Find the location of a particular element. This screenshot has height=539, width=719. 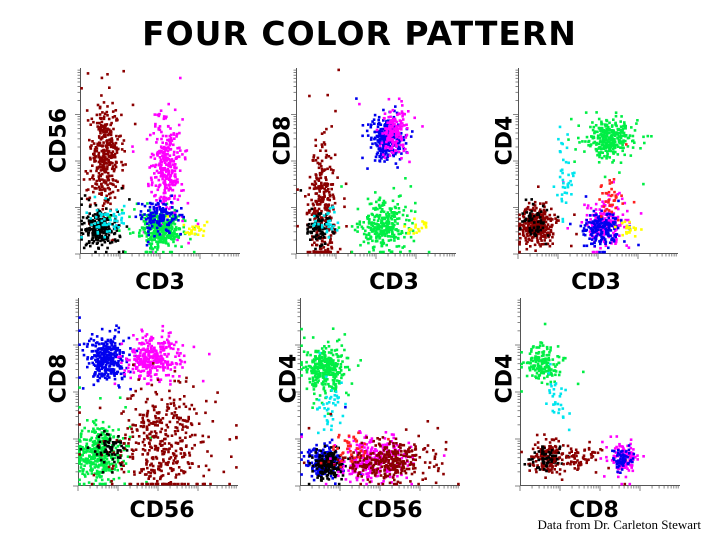

scatter-plot is located at coordinates (155, 394).